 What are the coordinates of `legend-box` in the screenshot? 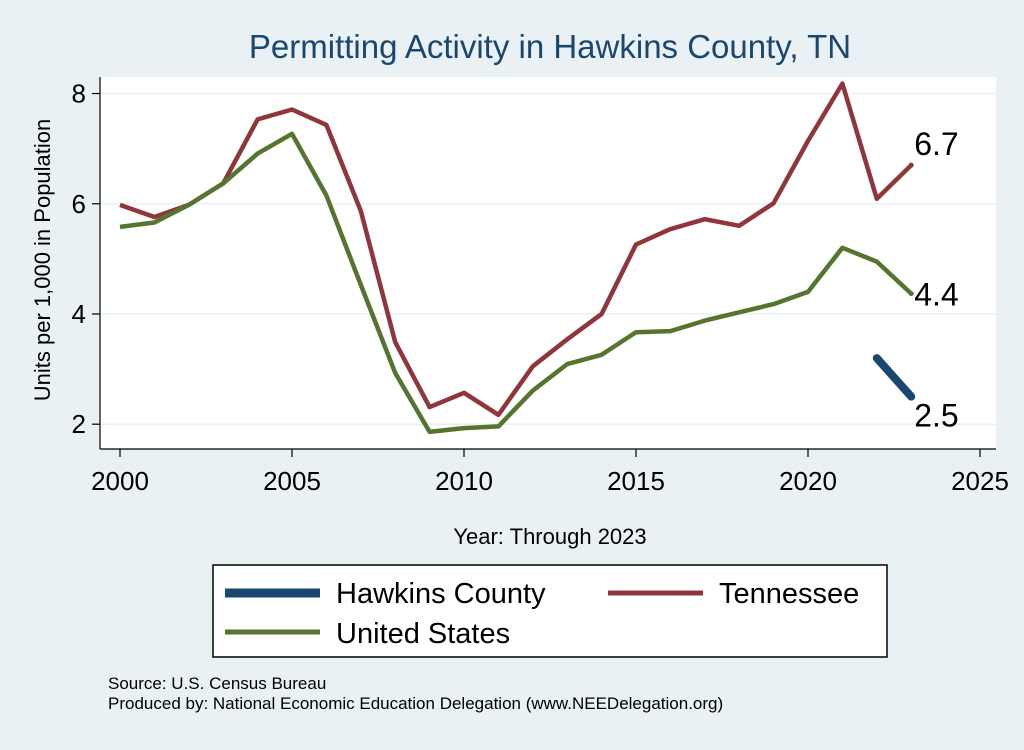 It's located at (550, 611).